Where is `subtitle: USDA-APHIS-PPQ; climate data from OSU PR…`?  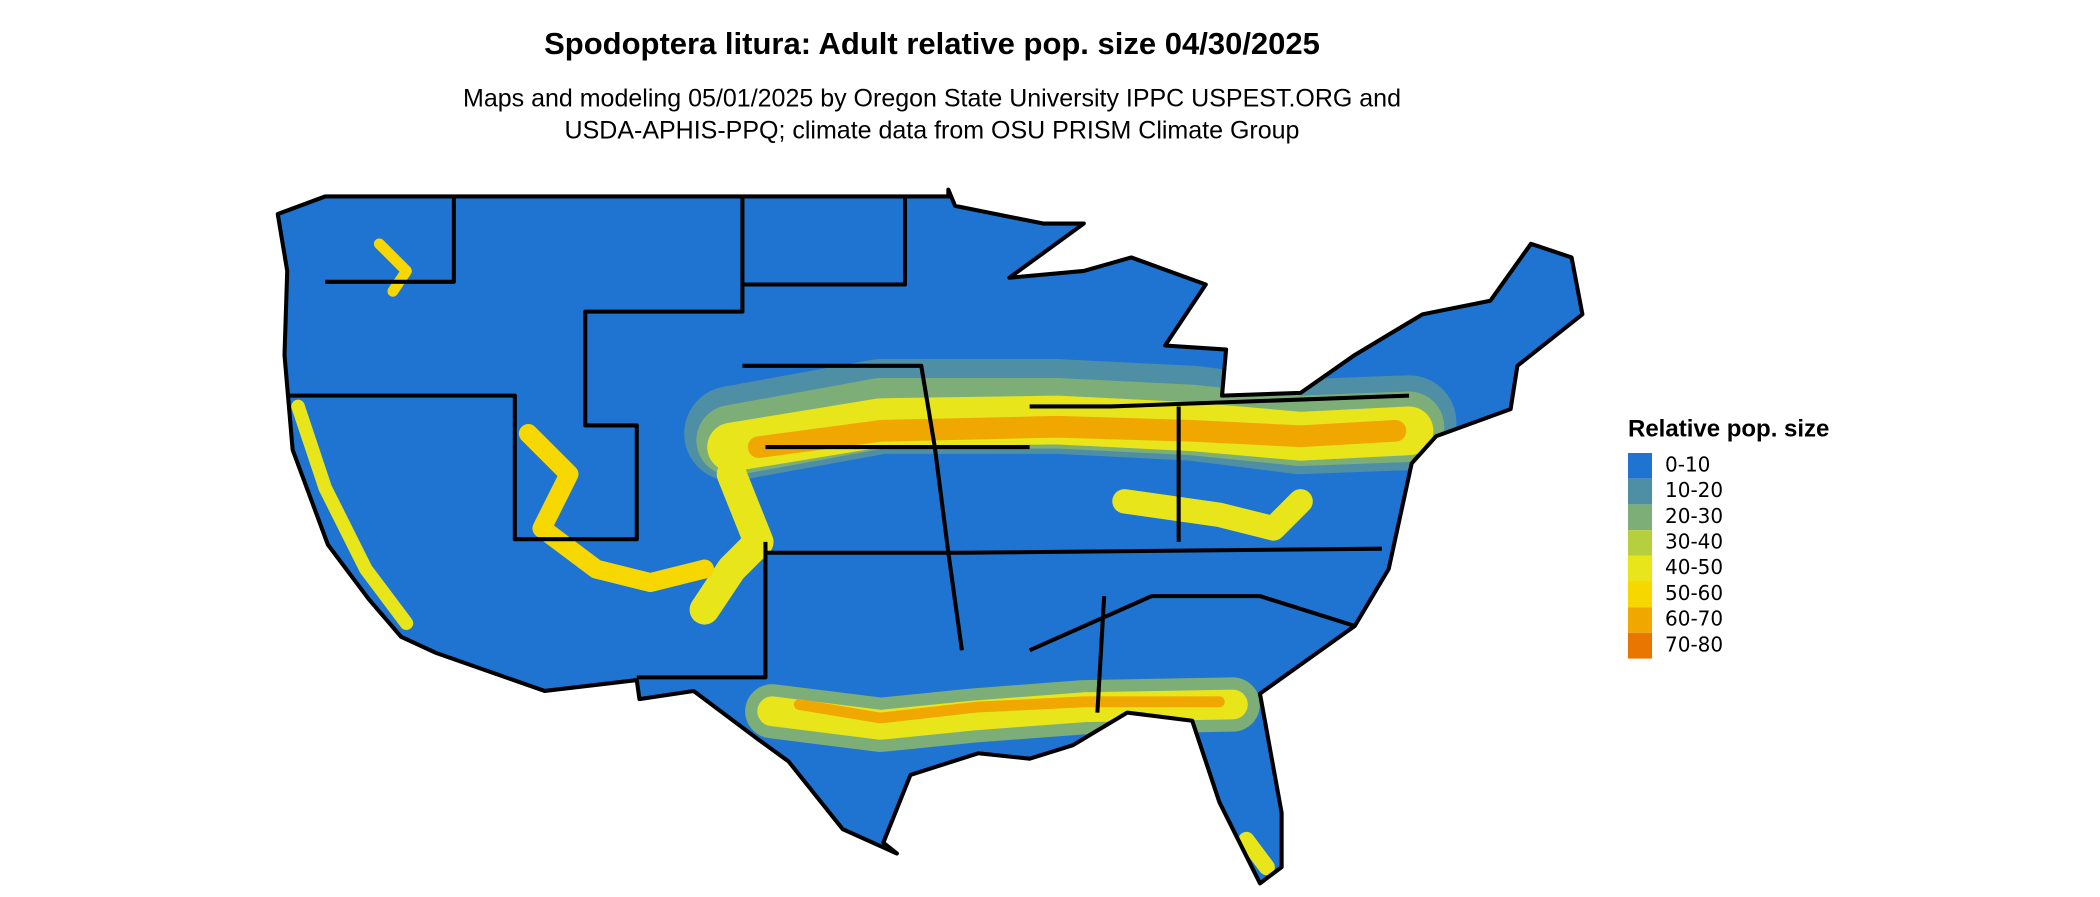 subtitle: USDA-APHIS-PPQ; climate data from OSU PR… is located at coordinates (932, 131).